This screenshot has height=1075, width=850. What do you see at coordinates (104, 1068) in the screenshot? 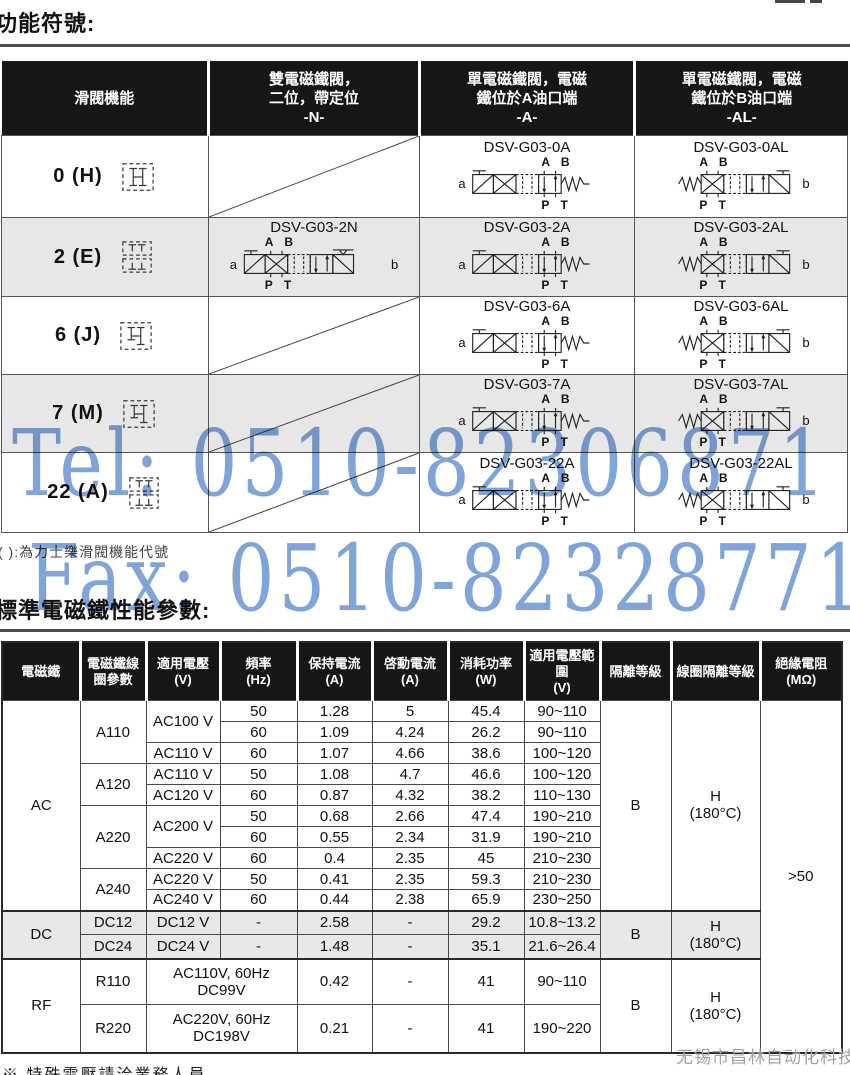
I see `special-voltage-note: ※ 特殊電壓請洽業務人員` at bounding box center [104, 1068].